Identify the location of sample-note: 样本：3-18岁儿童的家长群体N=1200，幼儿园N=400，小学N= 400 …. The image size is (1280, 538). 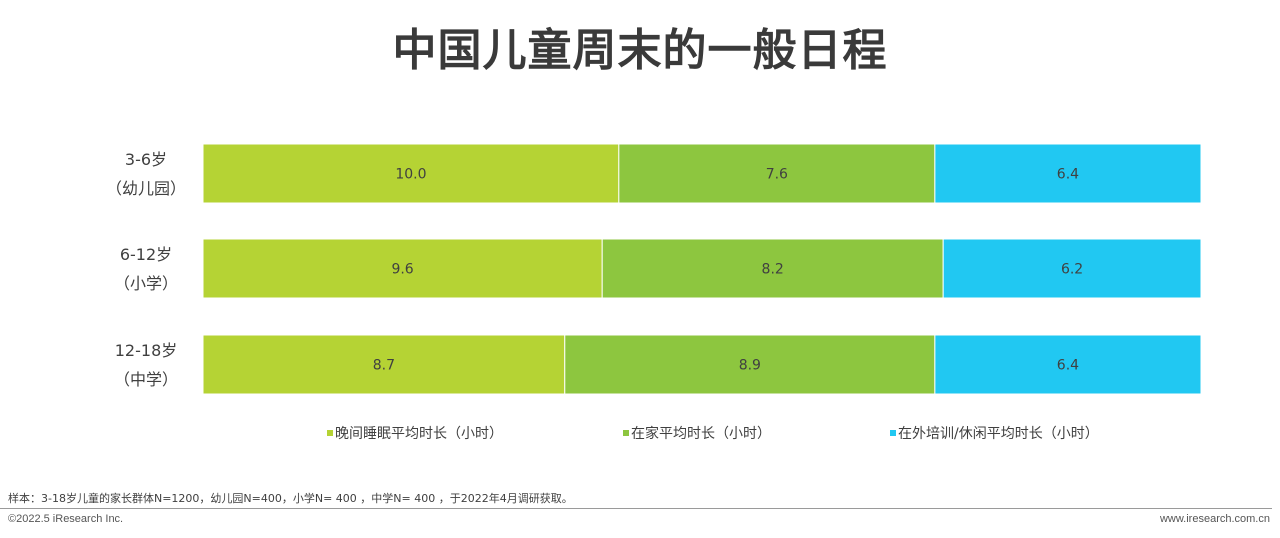
(290, 498).